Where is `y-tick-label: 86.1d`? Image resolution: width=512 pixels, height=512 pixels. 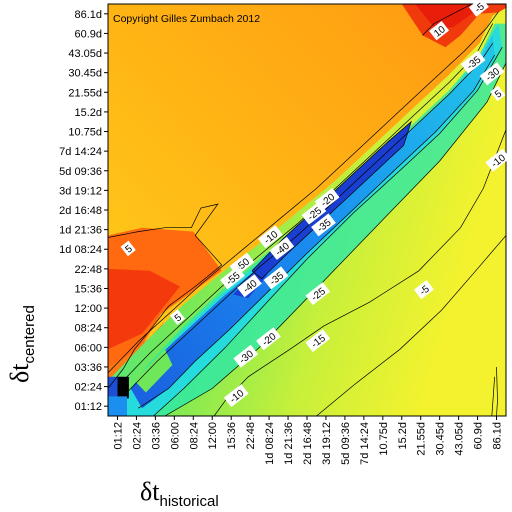
y-tick-label: 86.1d is located at coordinates (88, 15).